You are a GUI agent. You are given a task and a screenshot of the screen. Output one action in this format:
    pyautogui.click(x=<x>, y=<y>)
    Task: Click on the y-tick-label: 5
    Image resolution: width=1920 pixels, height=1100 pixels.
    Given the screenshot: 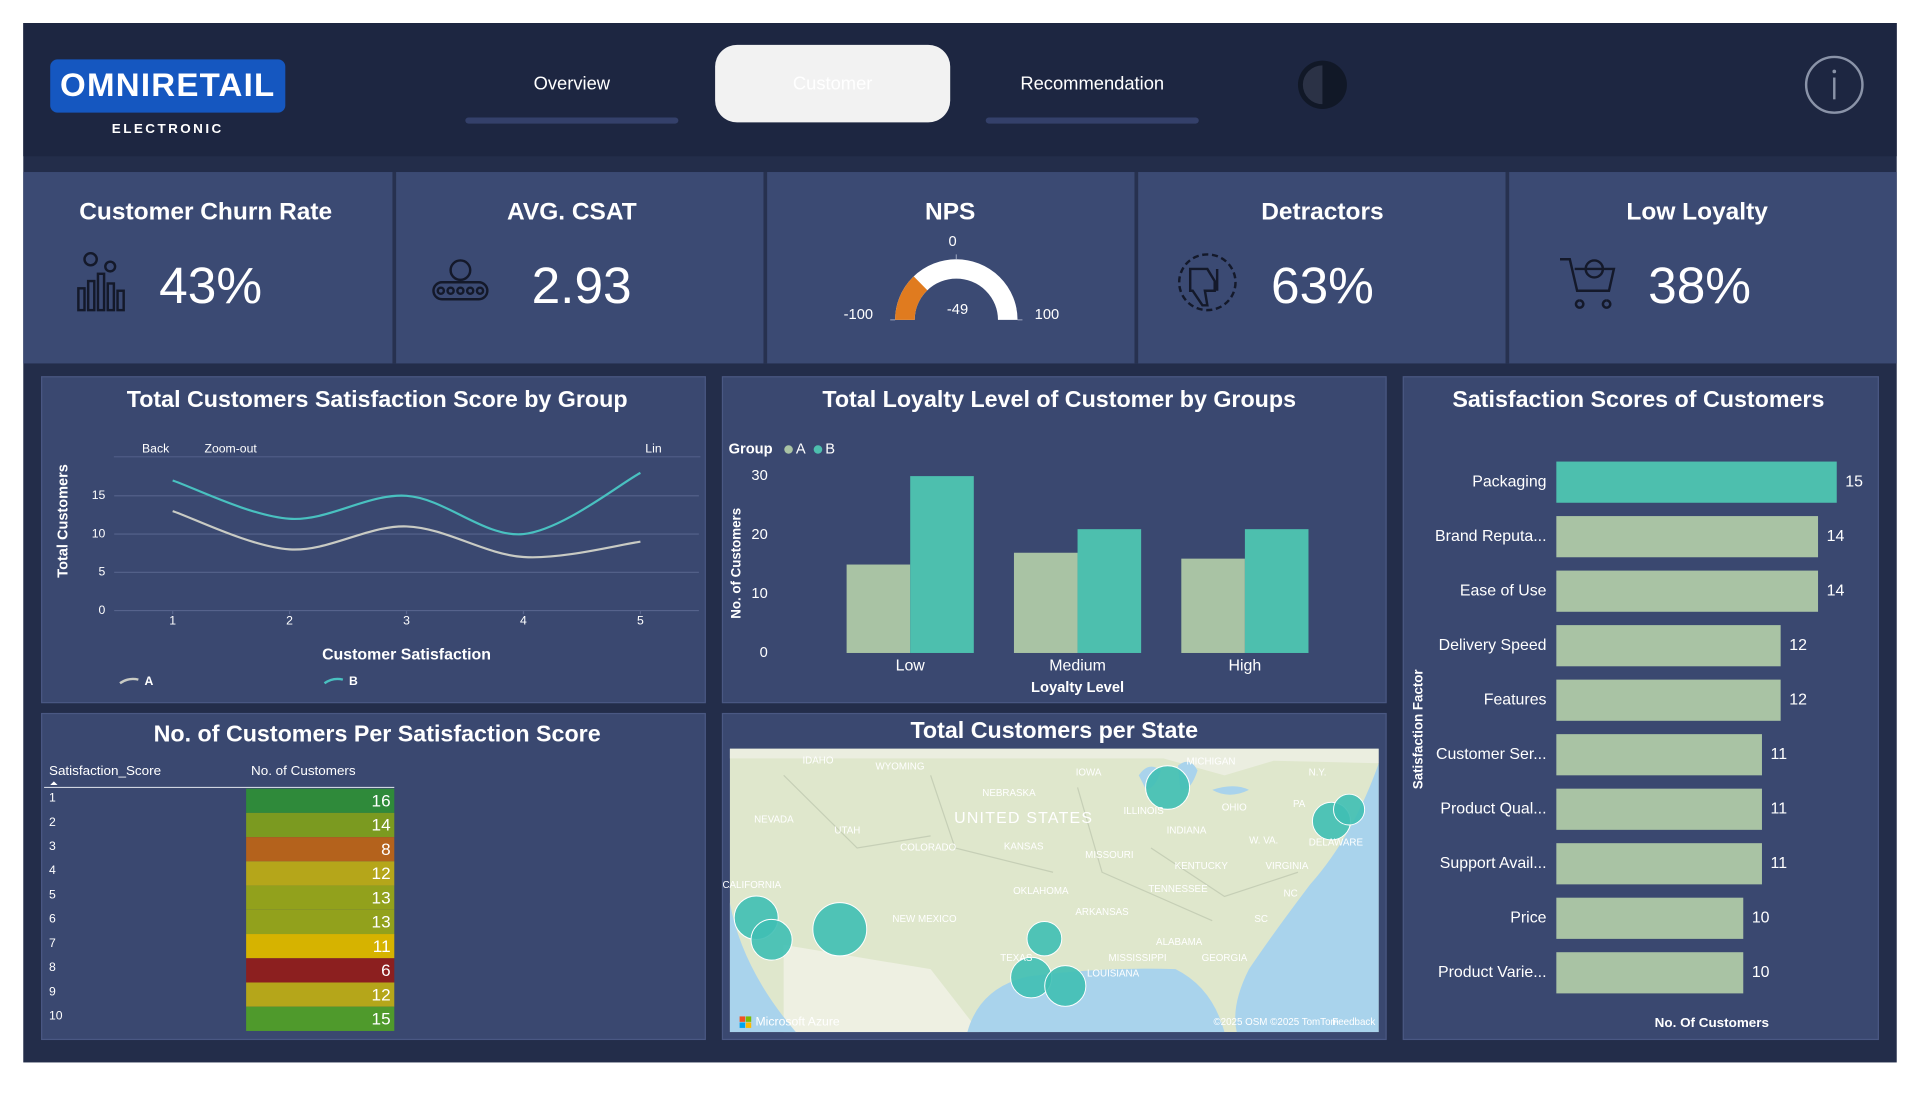 What is the action you would take?
    pyautogui.click(x=102, y=572)
    